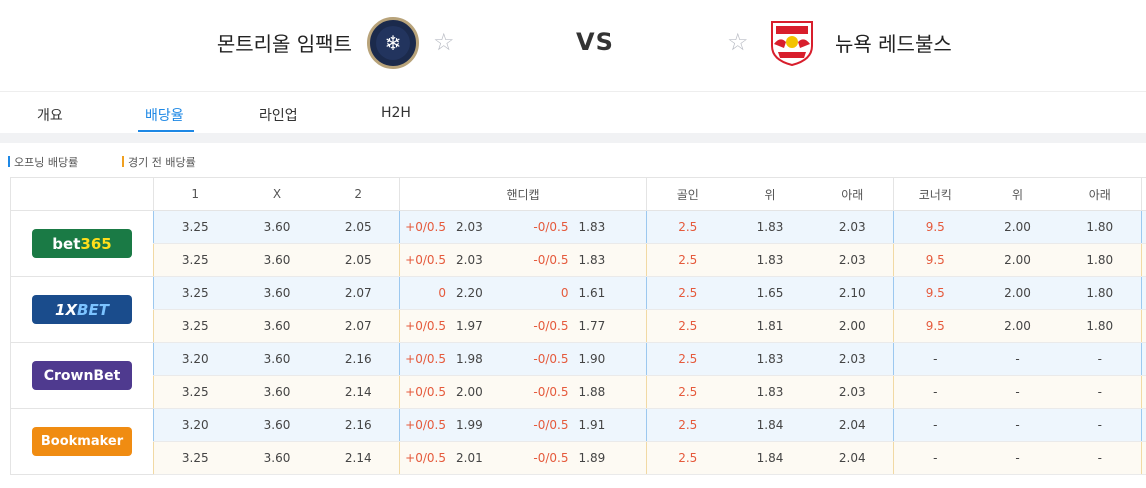  What do you see at coordinates (893, 44) in the screenshot?
I see `away-team-name: 뉴욕 레드불스` at bounding box center [893, 44].